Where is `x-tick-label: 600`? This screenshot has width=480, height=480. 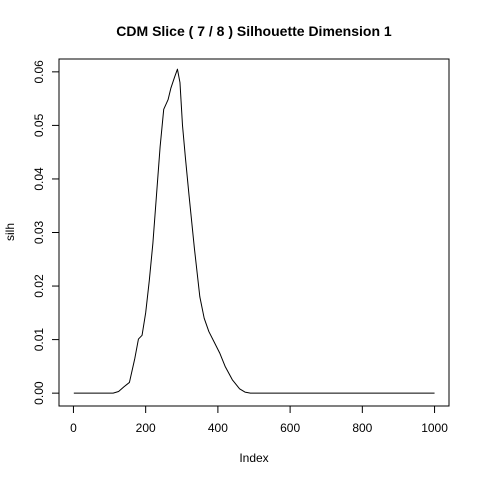 x-tick-label: 600 is located at coordinates (290, 428).